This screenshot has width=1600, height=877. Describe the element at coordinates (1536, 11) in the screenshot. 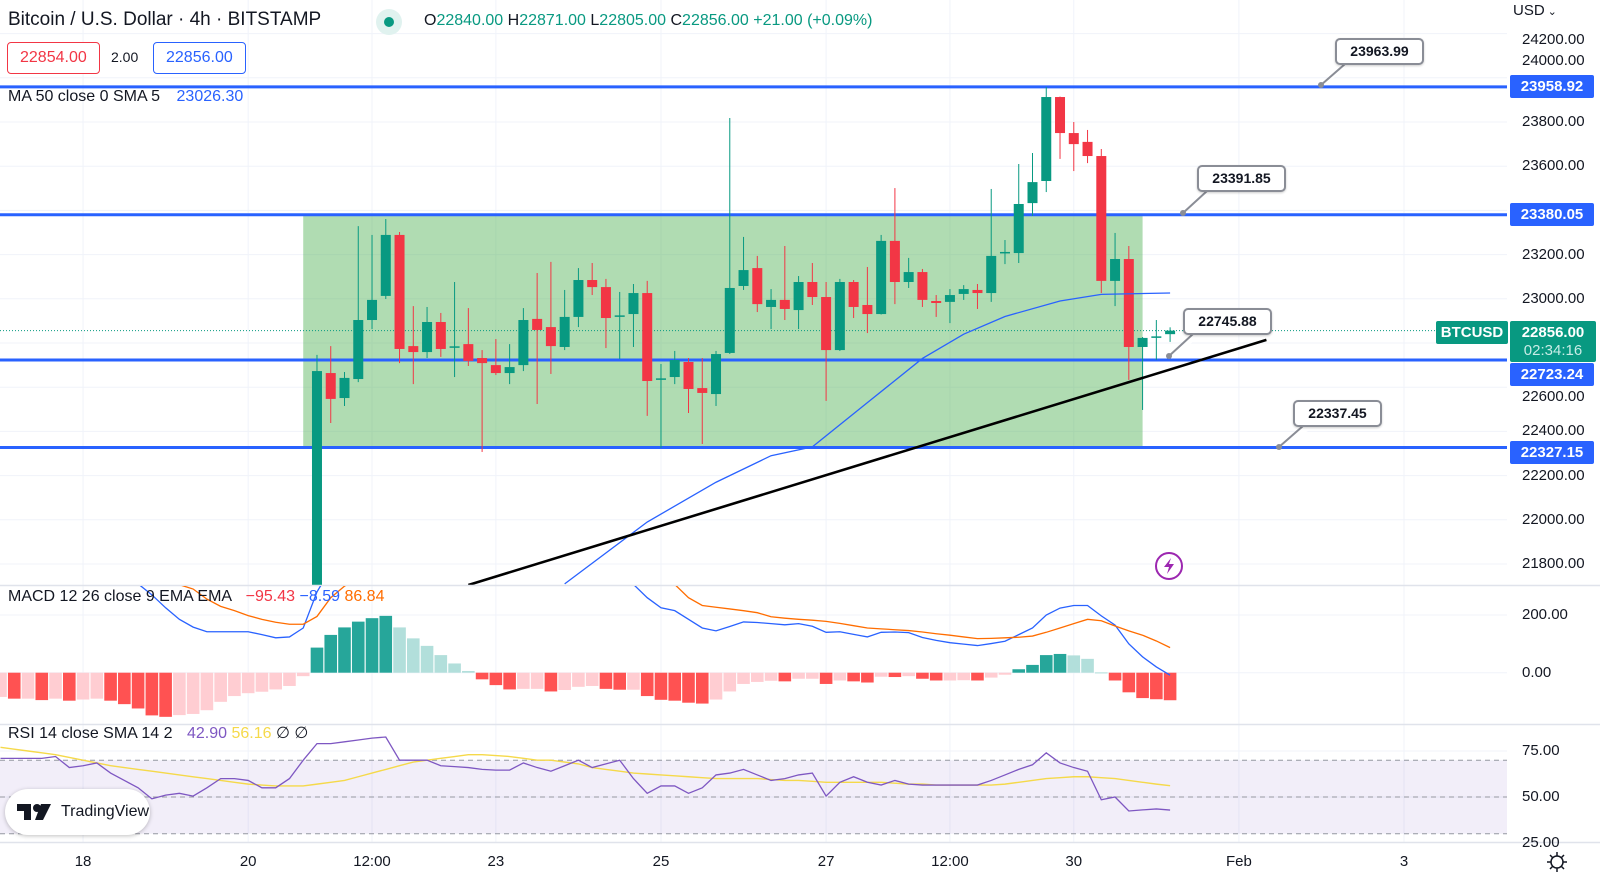

I see `currency-dropdown: USD ⌄` at that location.